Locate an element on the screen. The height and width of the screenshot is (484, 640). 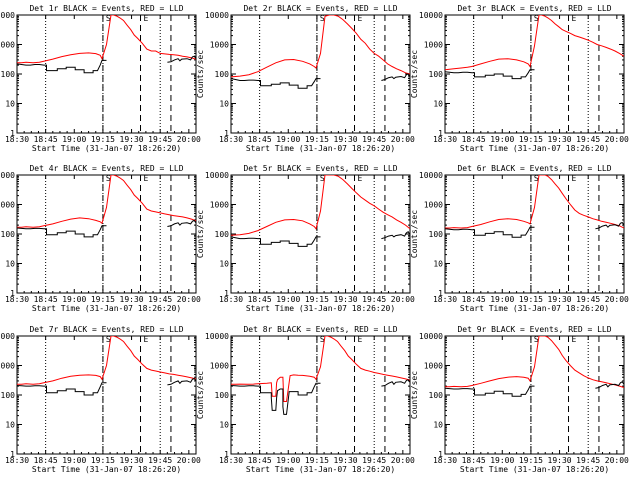
panel-title: Det 8r BLACK = Events, RED = LLD is located at coordinates (320, 329).